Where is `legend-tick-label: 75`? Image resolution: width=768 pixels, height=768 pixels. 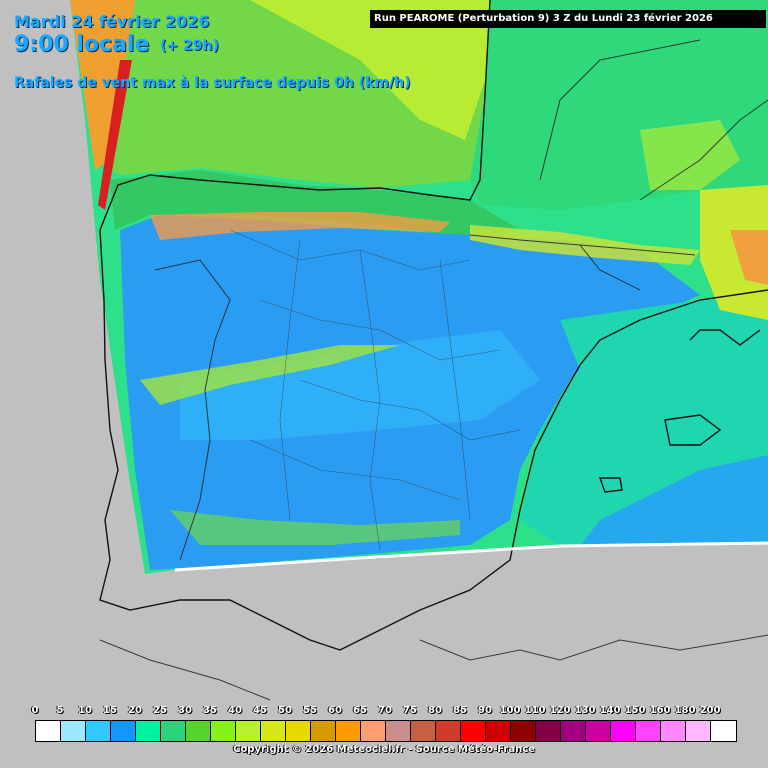 legend-tick-label: 75 is located at coordinates (410, 710).